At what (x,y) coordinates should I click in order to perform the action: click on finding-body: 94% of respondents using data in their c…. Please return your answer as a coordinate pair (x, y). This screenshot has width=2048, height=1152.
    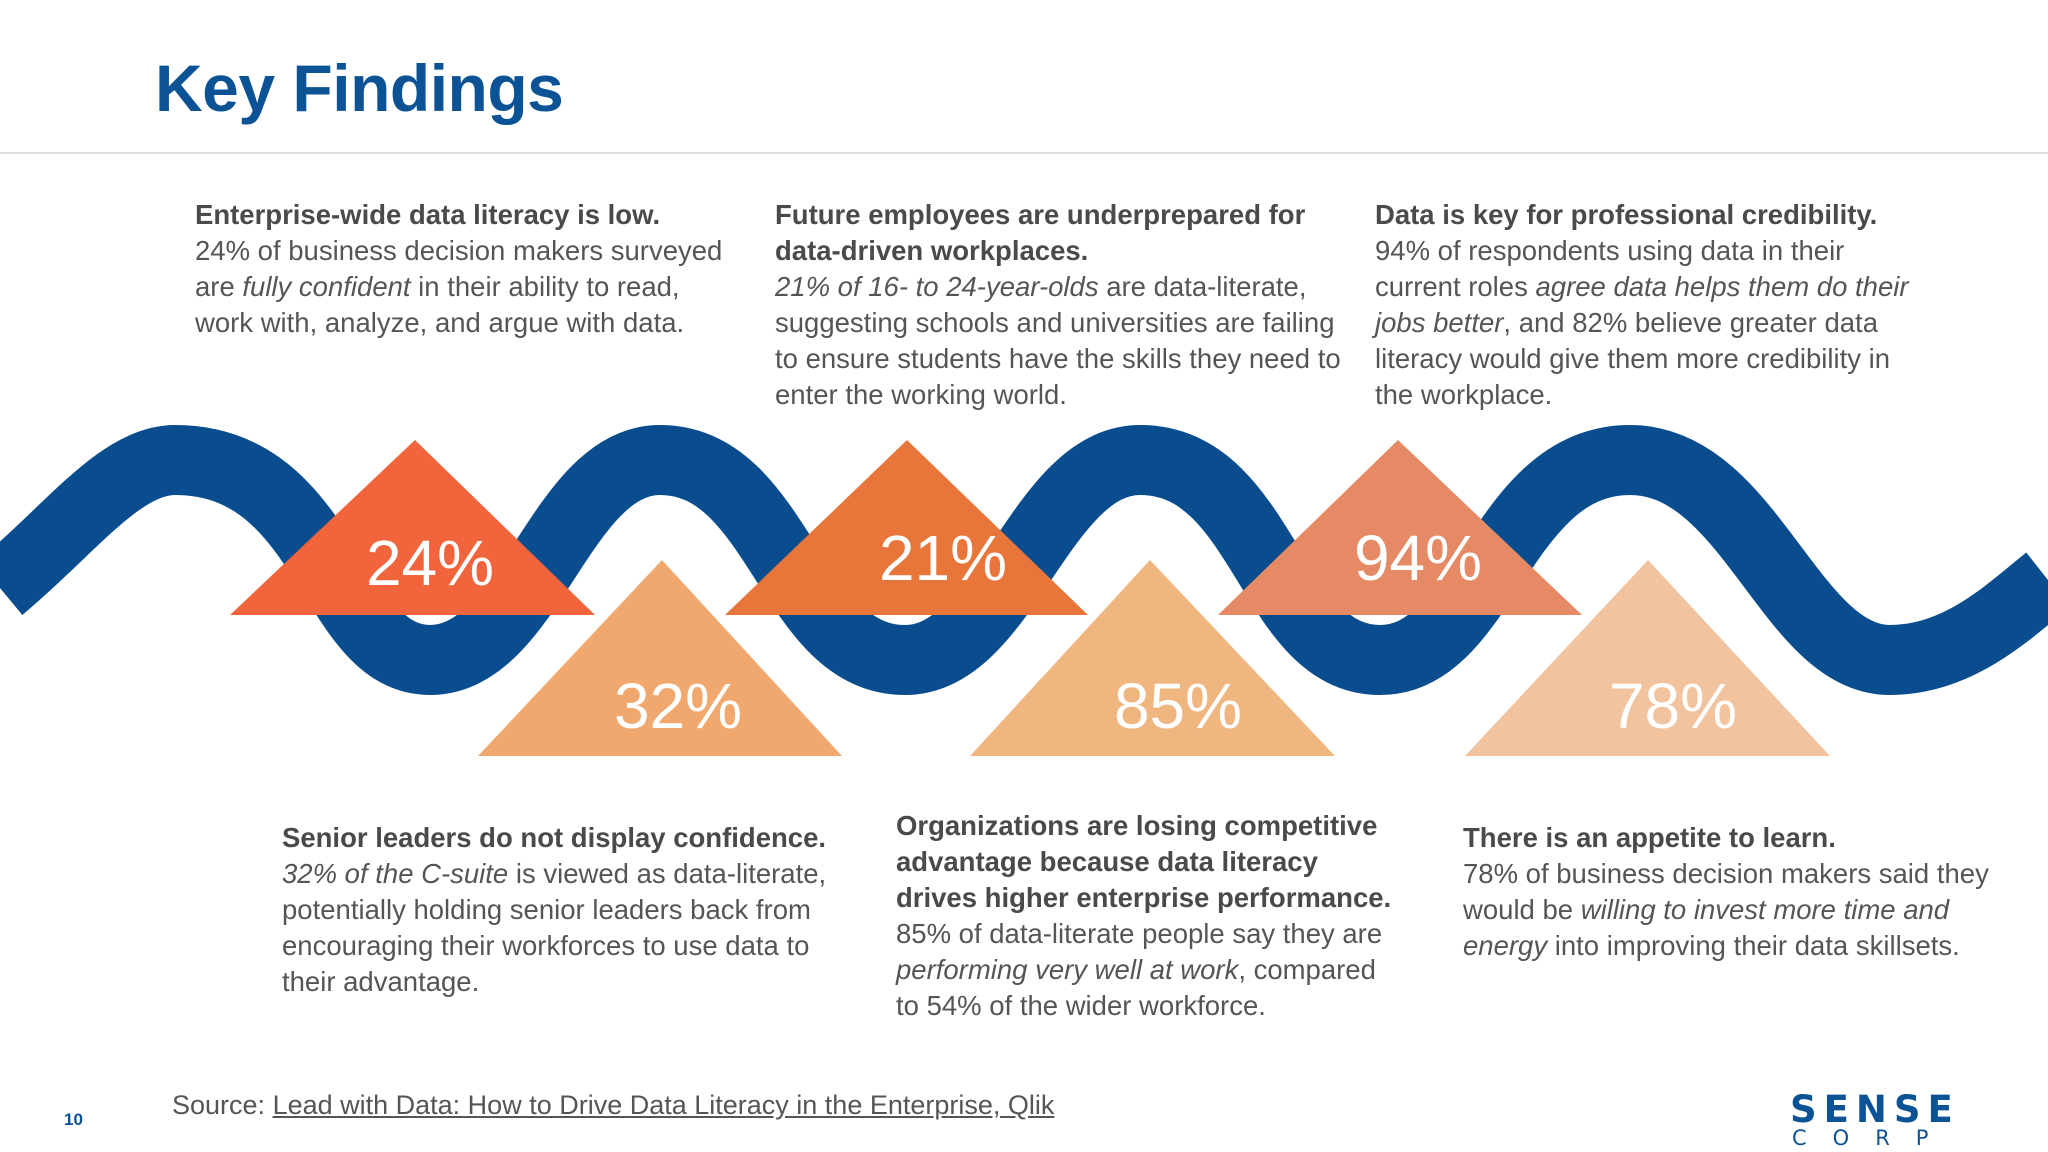
    Looking at the image, I should click on (1655, 323).